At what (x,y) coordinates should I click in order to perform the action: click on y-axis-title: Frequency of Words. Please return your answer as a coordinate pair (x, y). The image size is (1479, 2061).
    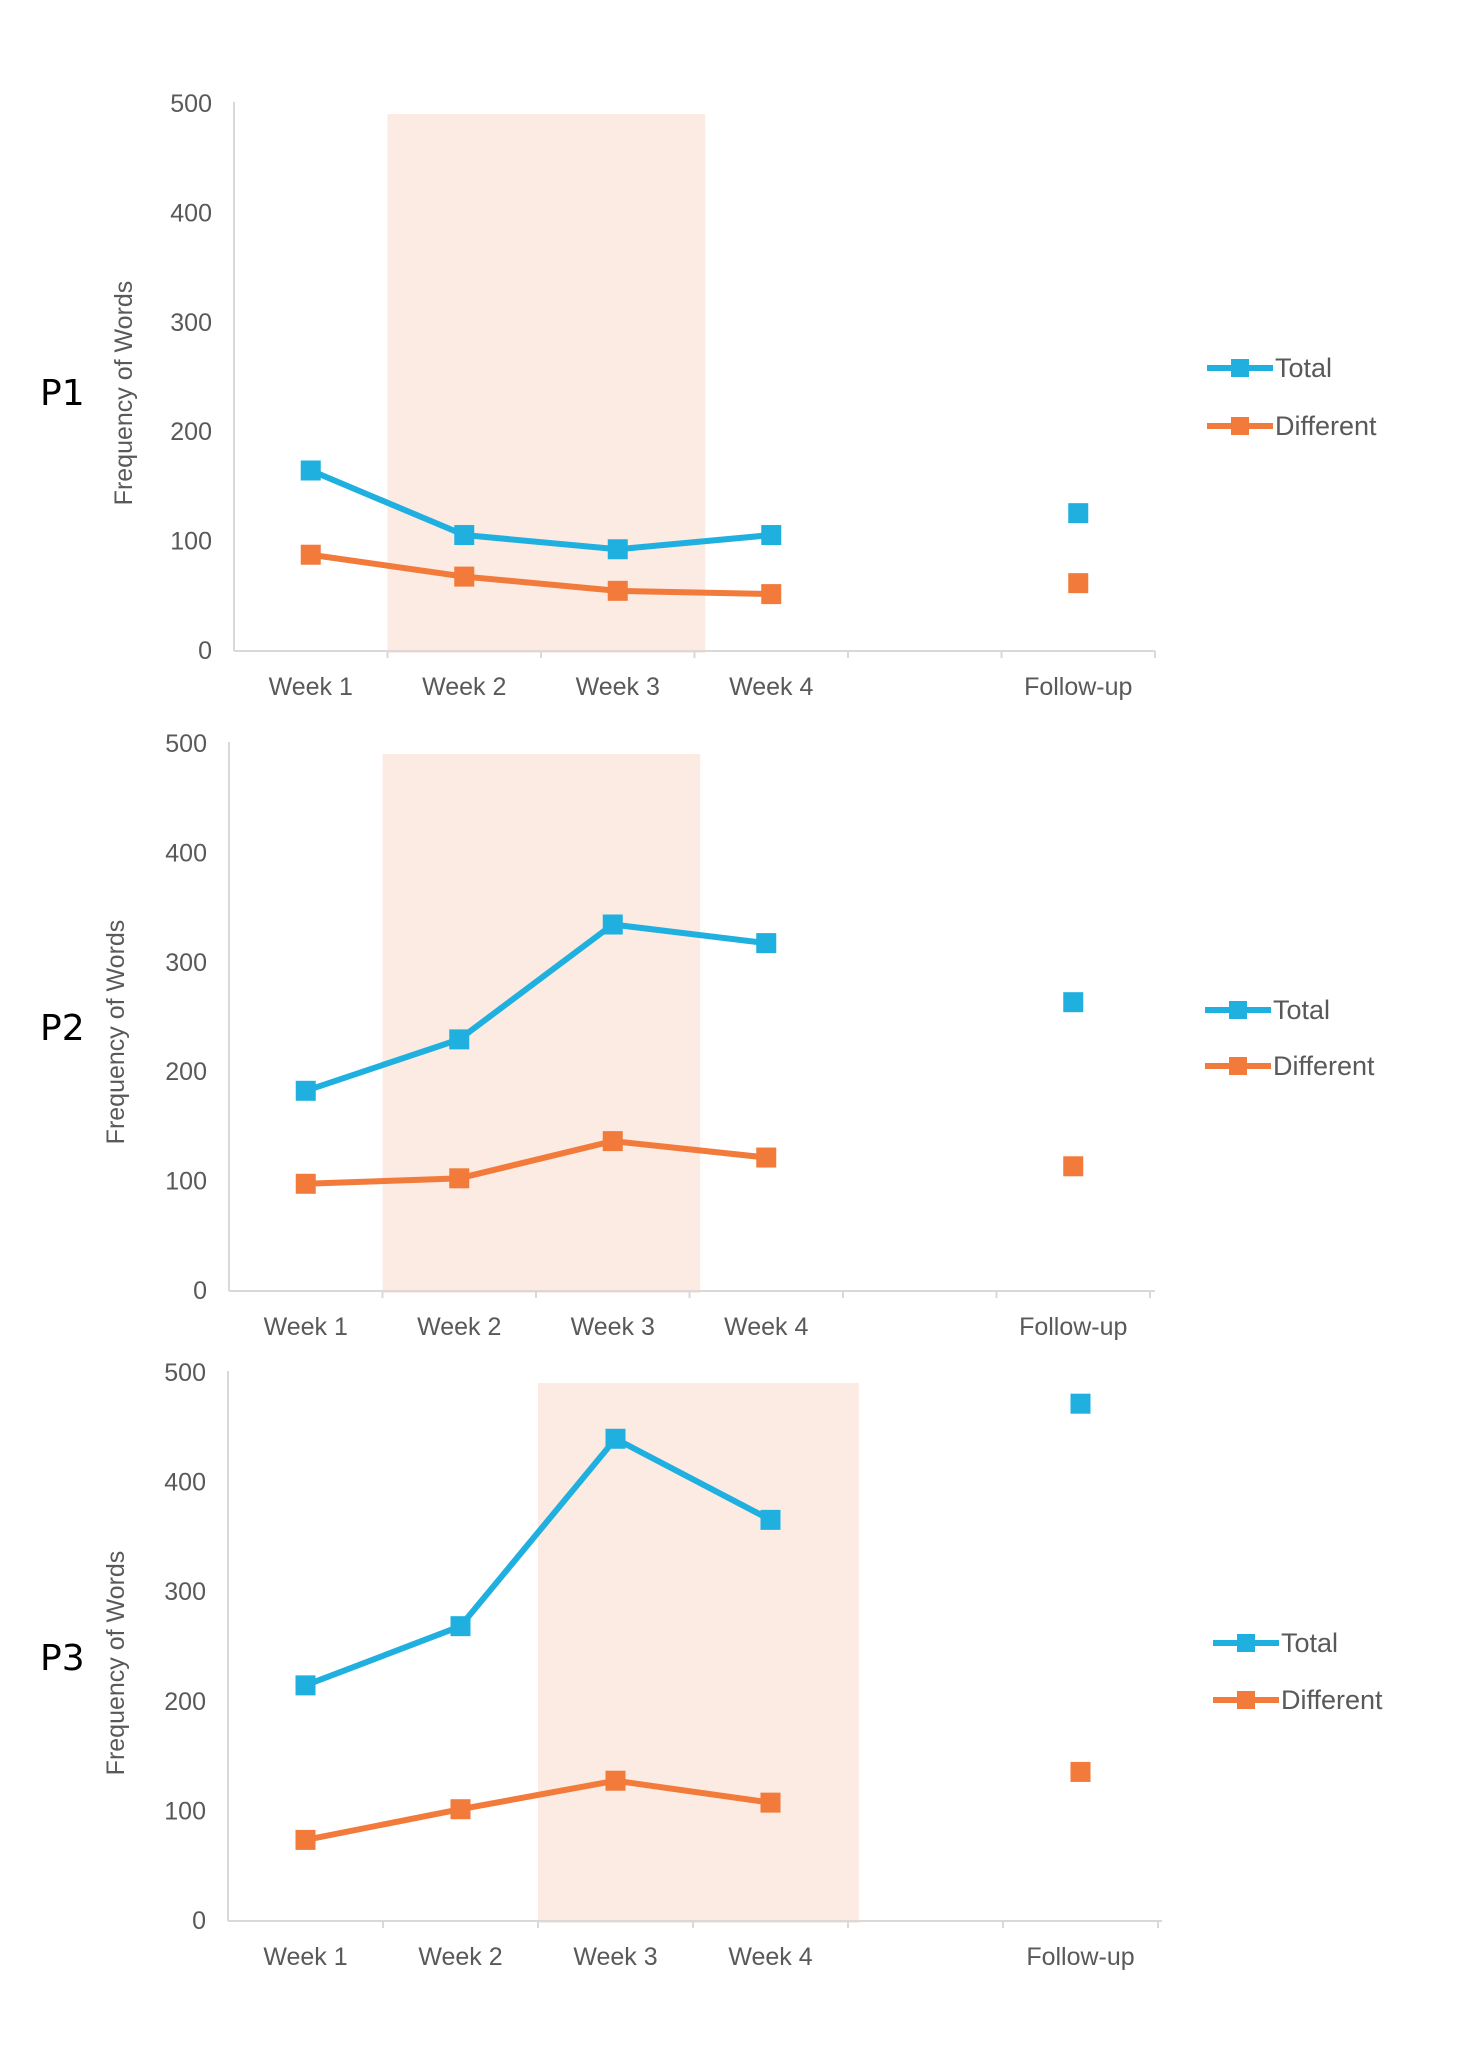
    Looking at the image, I should click on (124, 393).